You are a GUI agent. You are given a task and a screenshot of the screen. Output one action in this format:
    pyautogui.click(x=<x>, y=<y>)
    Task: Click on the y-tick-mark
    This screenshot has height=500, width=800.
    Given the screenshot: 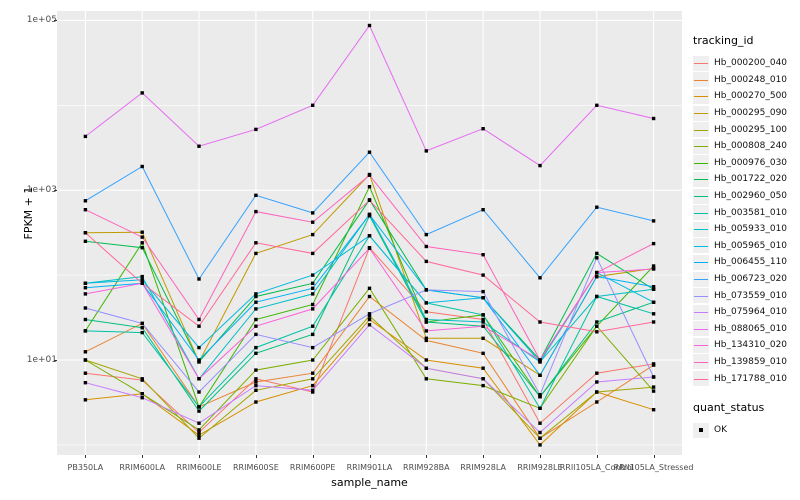 What is the action you would take?
    pyautogui.click(x=55, y=191)
    